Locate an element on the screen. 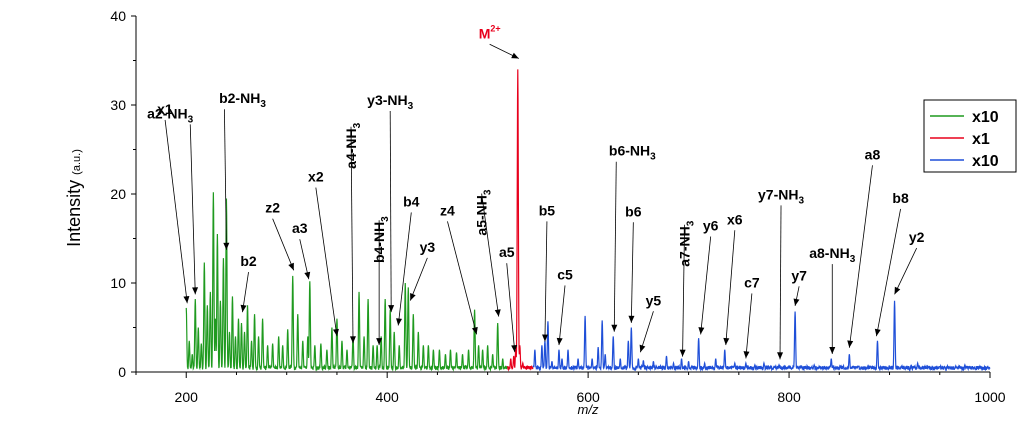 The width and height of the screenshot is (1024, 425). annotation-label: y5 is located at coordinates (654, 300).